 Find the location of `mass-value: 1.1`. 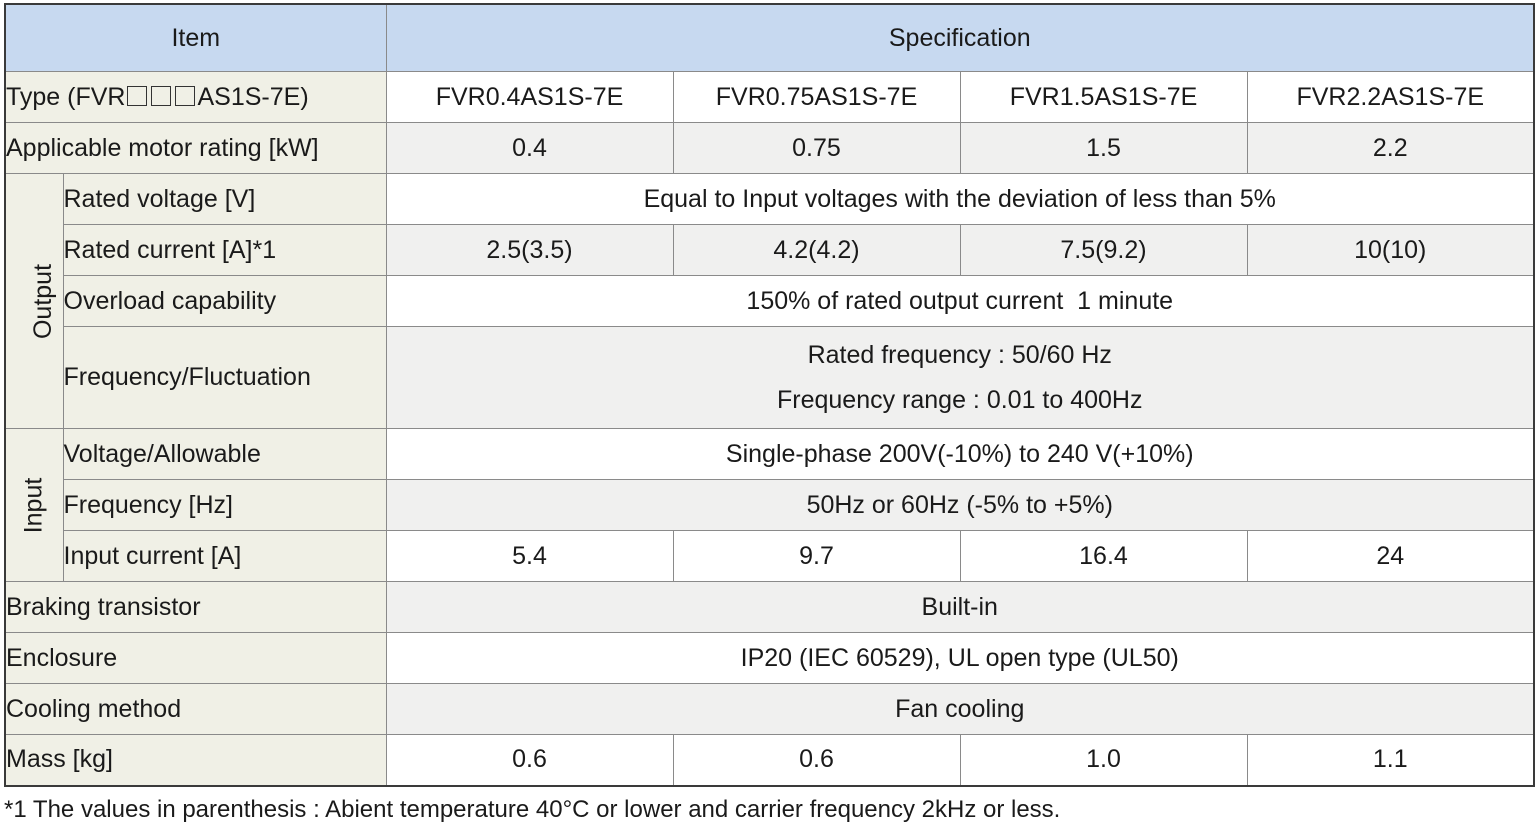

mass-value: 1.1 is located at coordinates (1390, 760).